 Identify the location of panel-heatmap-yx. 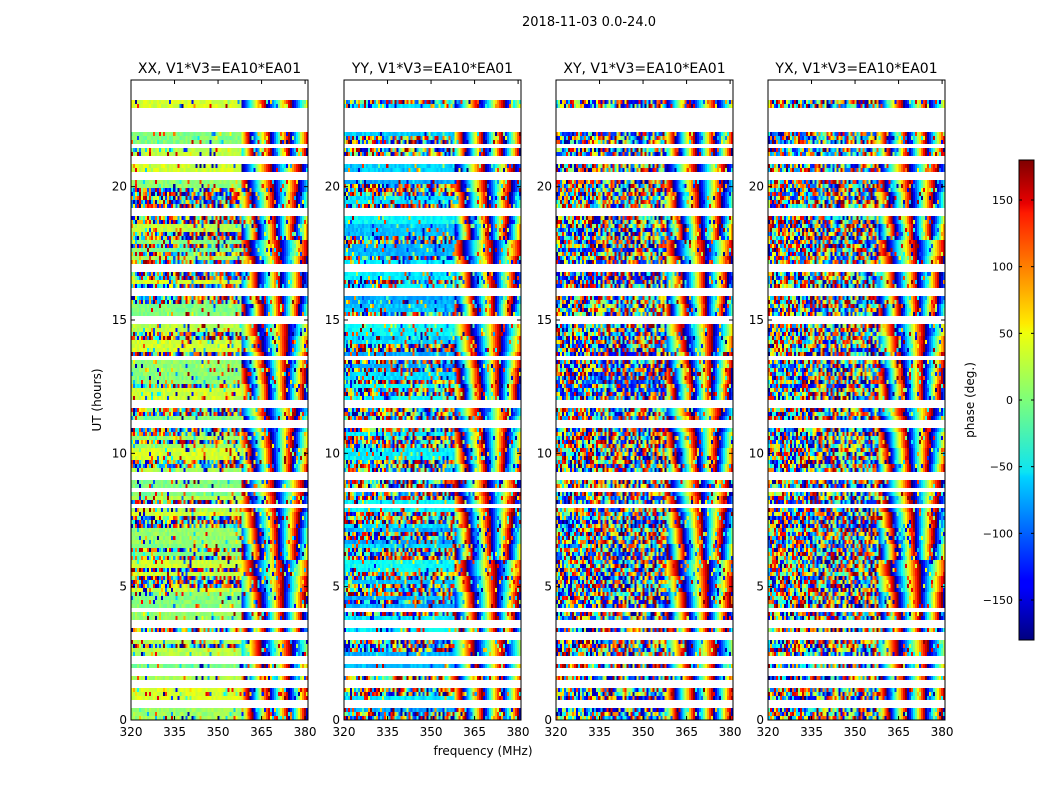
(856, 400).